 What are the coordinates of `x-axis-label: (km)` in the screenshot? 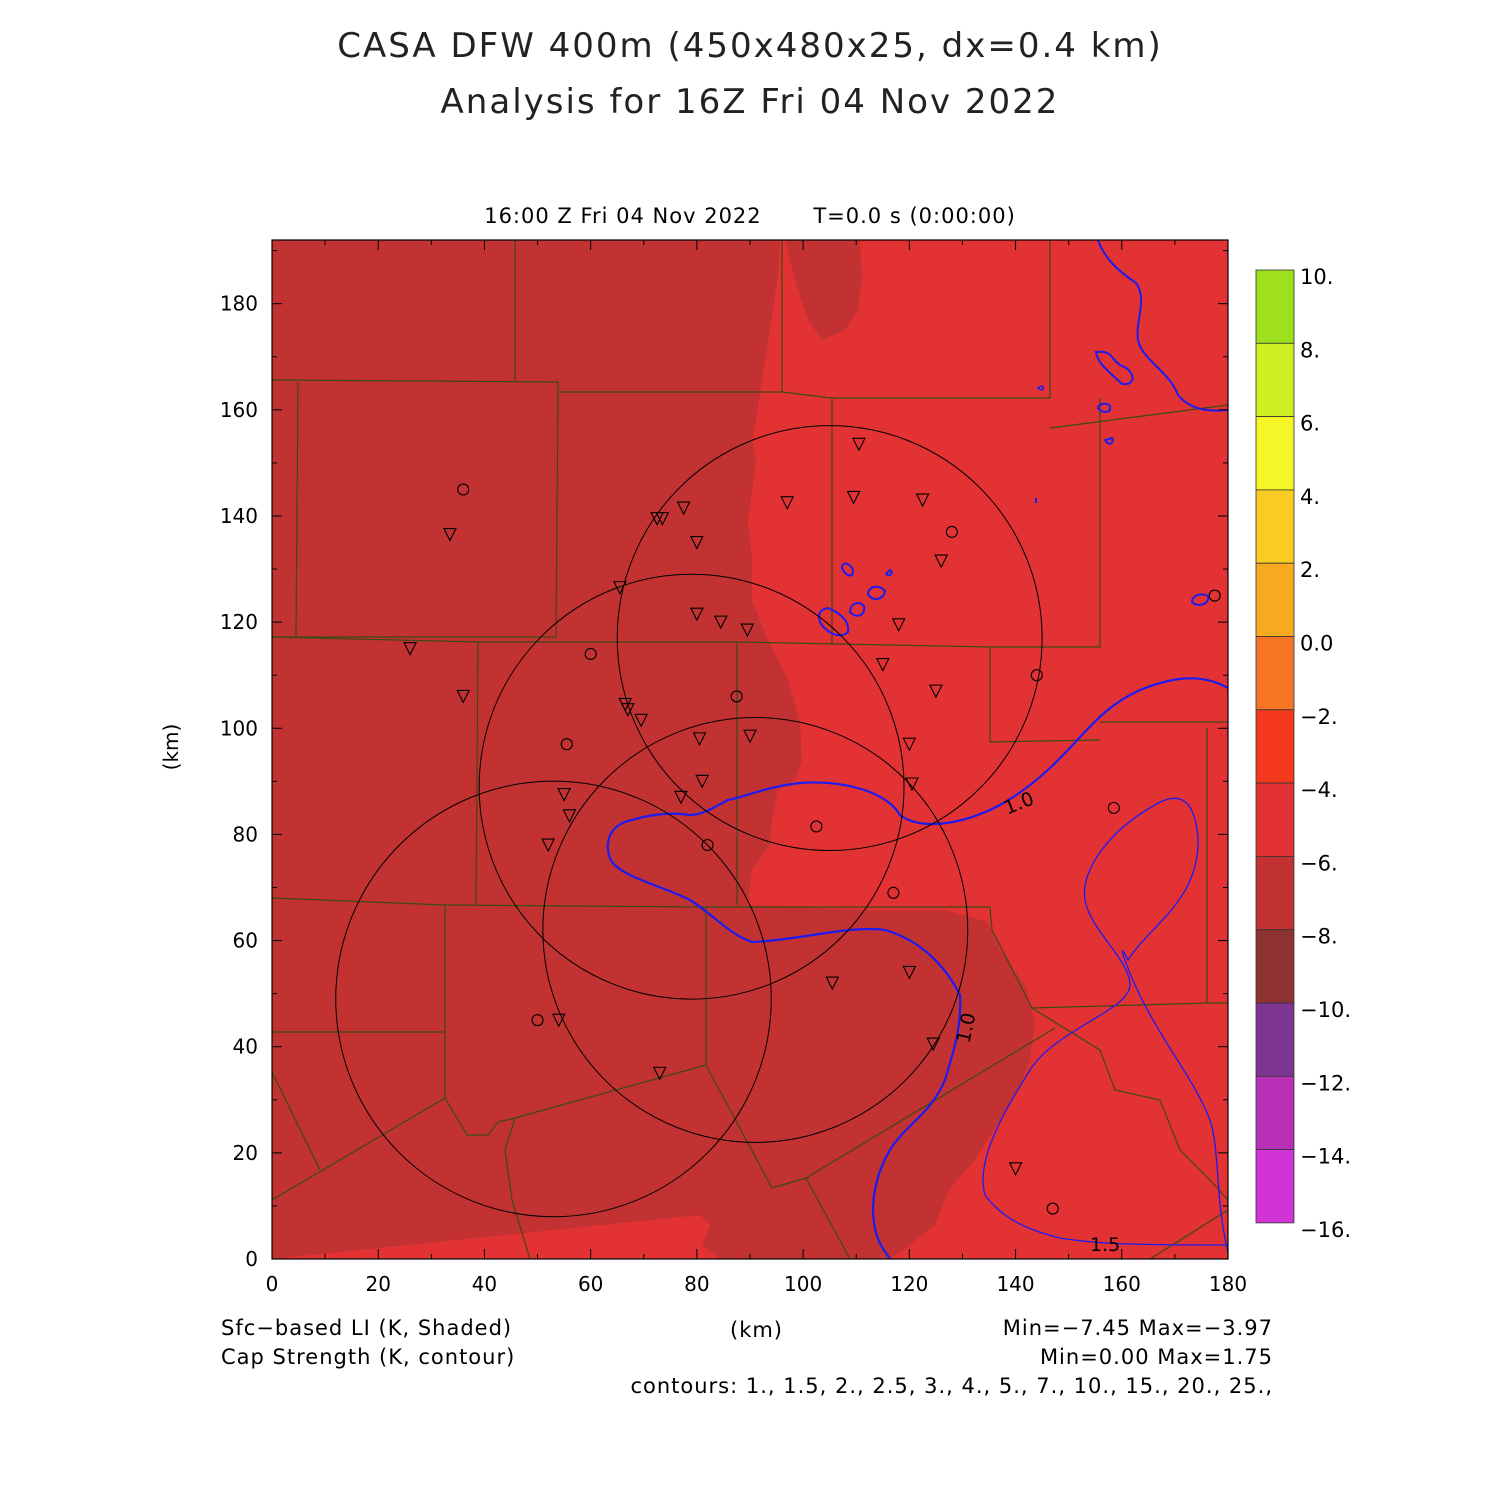 It's located at (757, 1330).